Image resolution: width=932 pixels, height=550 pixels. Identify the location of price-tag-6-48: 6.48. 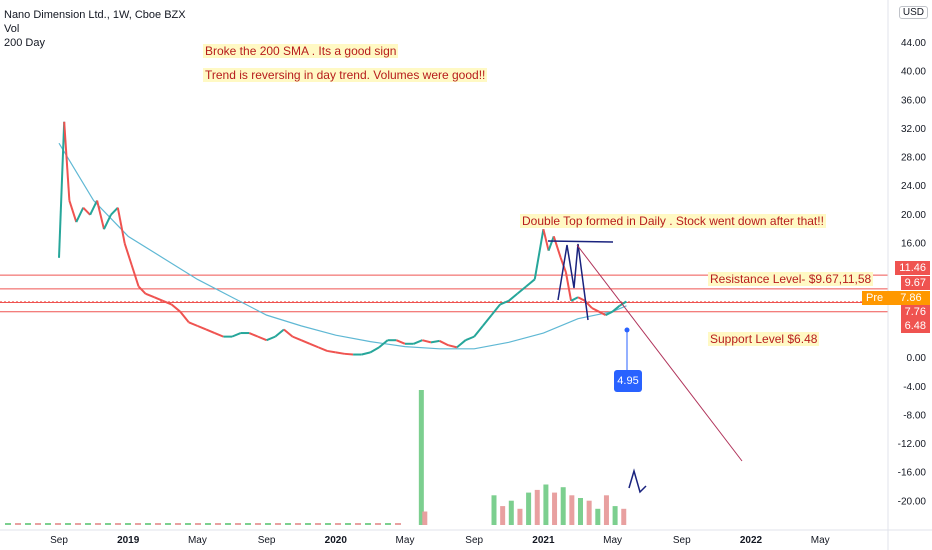
(915, 326).